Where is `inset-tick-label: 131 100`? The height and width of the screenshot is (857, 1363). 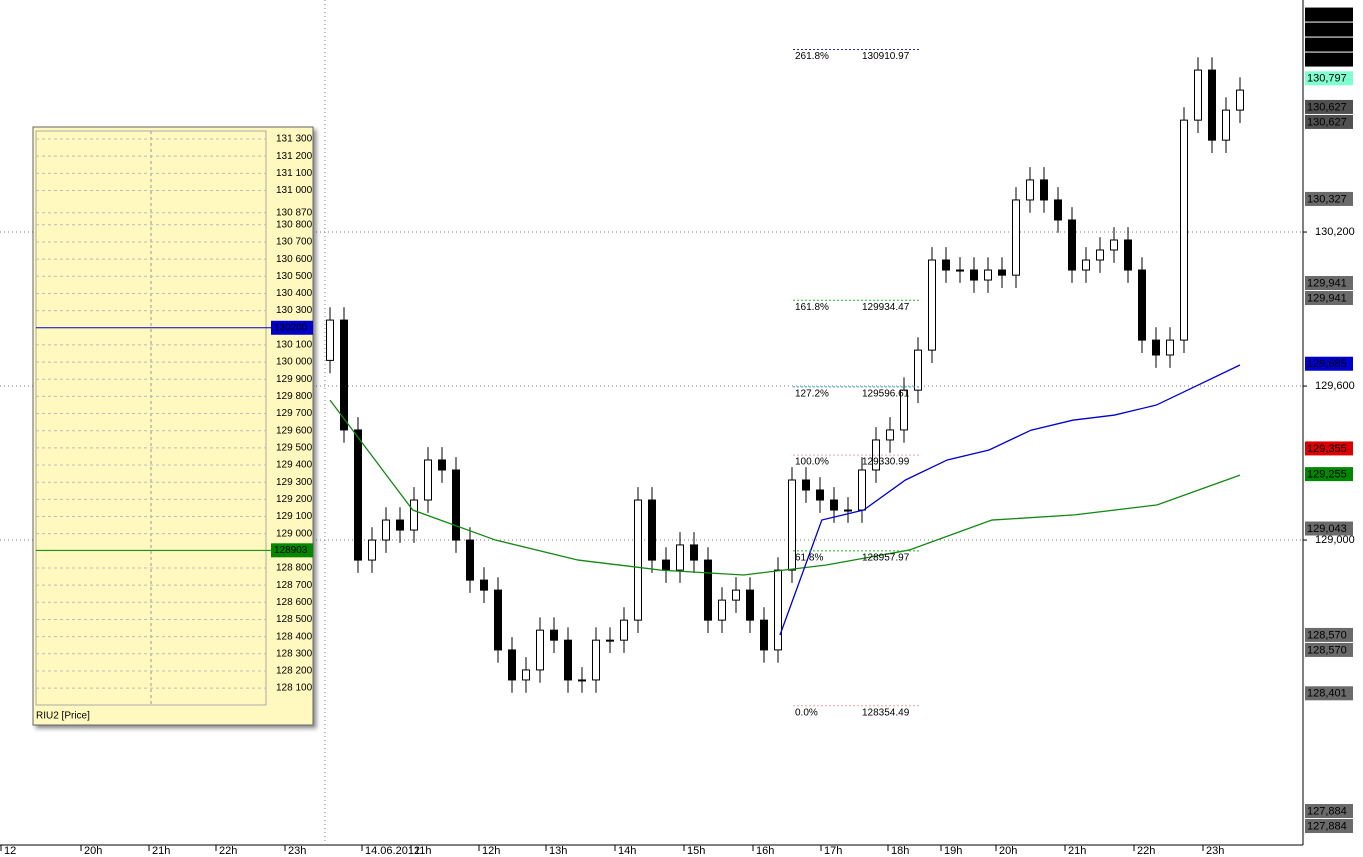 inset-tick-label: 131 100 is located at coordinates (294, 173).